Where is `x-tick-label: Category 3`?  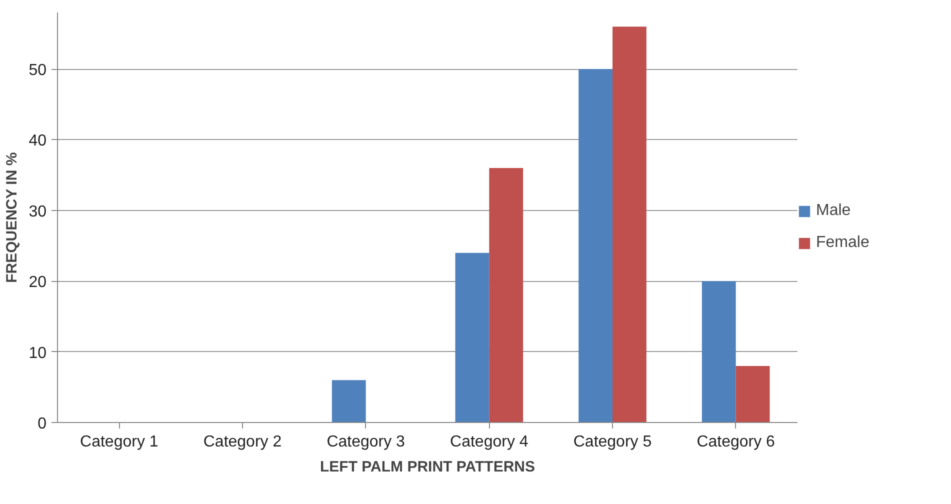 x-tick-label: Category 3 is located at coordinates (366, 442).